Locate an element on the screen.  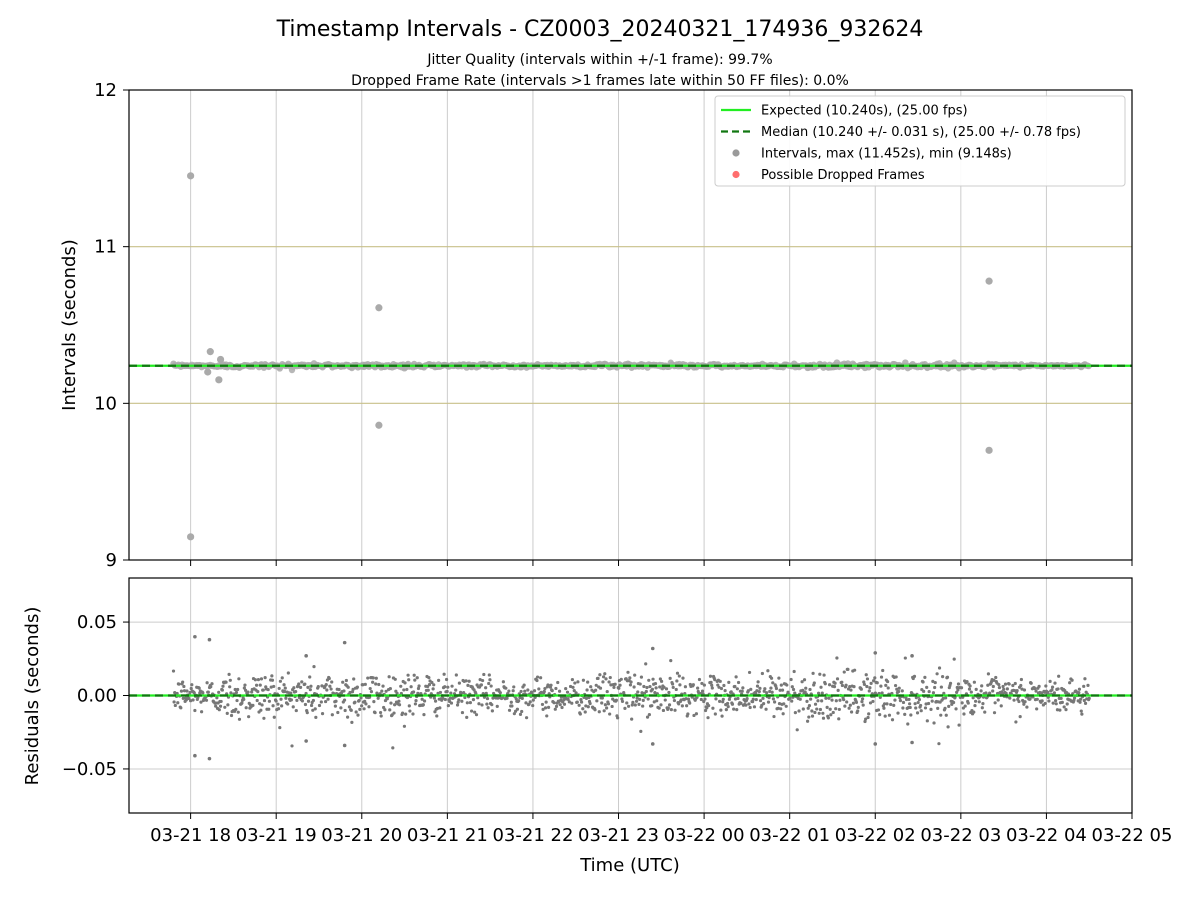
x-tick-label: 03-22 04 is located at coordinates (1046, 835).